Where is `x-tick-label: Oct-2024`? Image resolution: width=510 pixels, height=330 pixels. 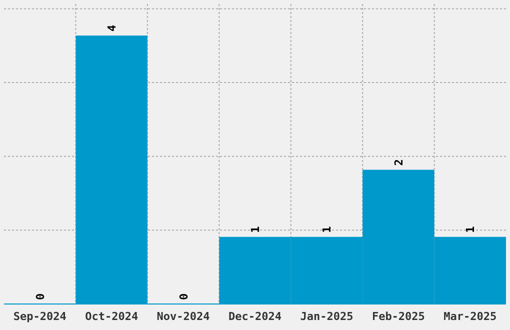 x-tick-label: Oct-2024 is located at coordinates (111, 316).